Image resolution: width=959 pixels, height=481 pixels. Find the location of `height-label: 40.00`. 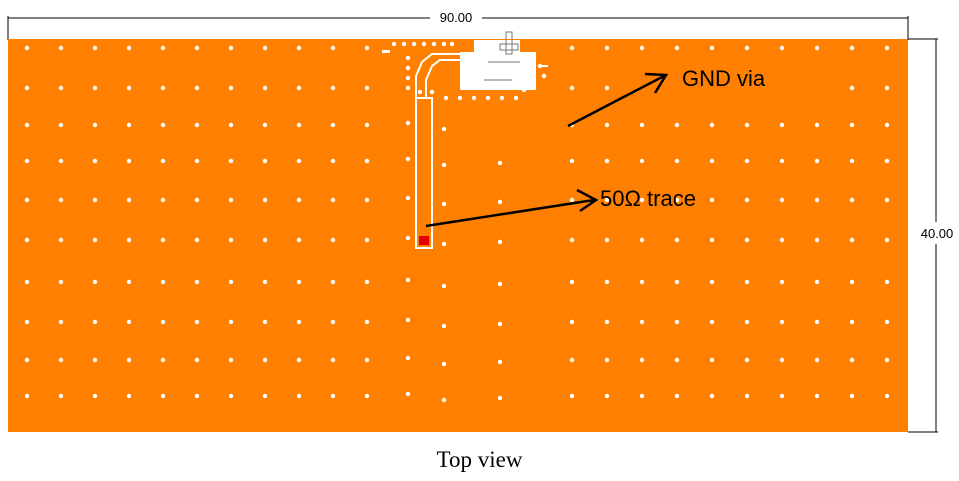

height-label: 40.00 is located at coordinates (937, 233).